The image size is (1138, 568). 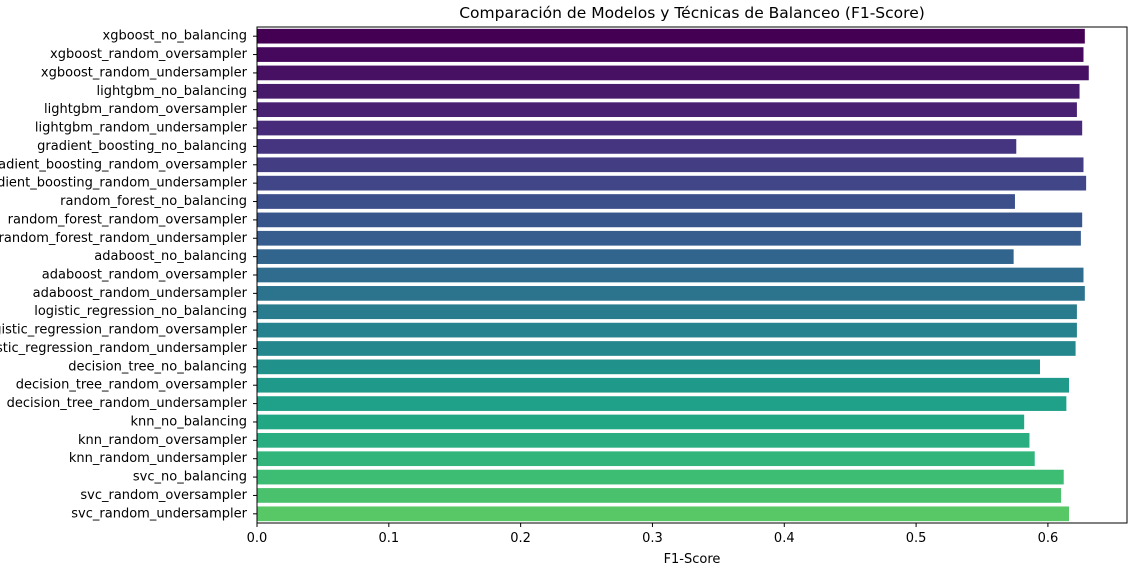 I want to click on bar-logistic_regression_random_oversampler, so click(x=667, y=330).